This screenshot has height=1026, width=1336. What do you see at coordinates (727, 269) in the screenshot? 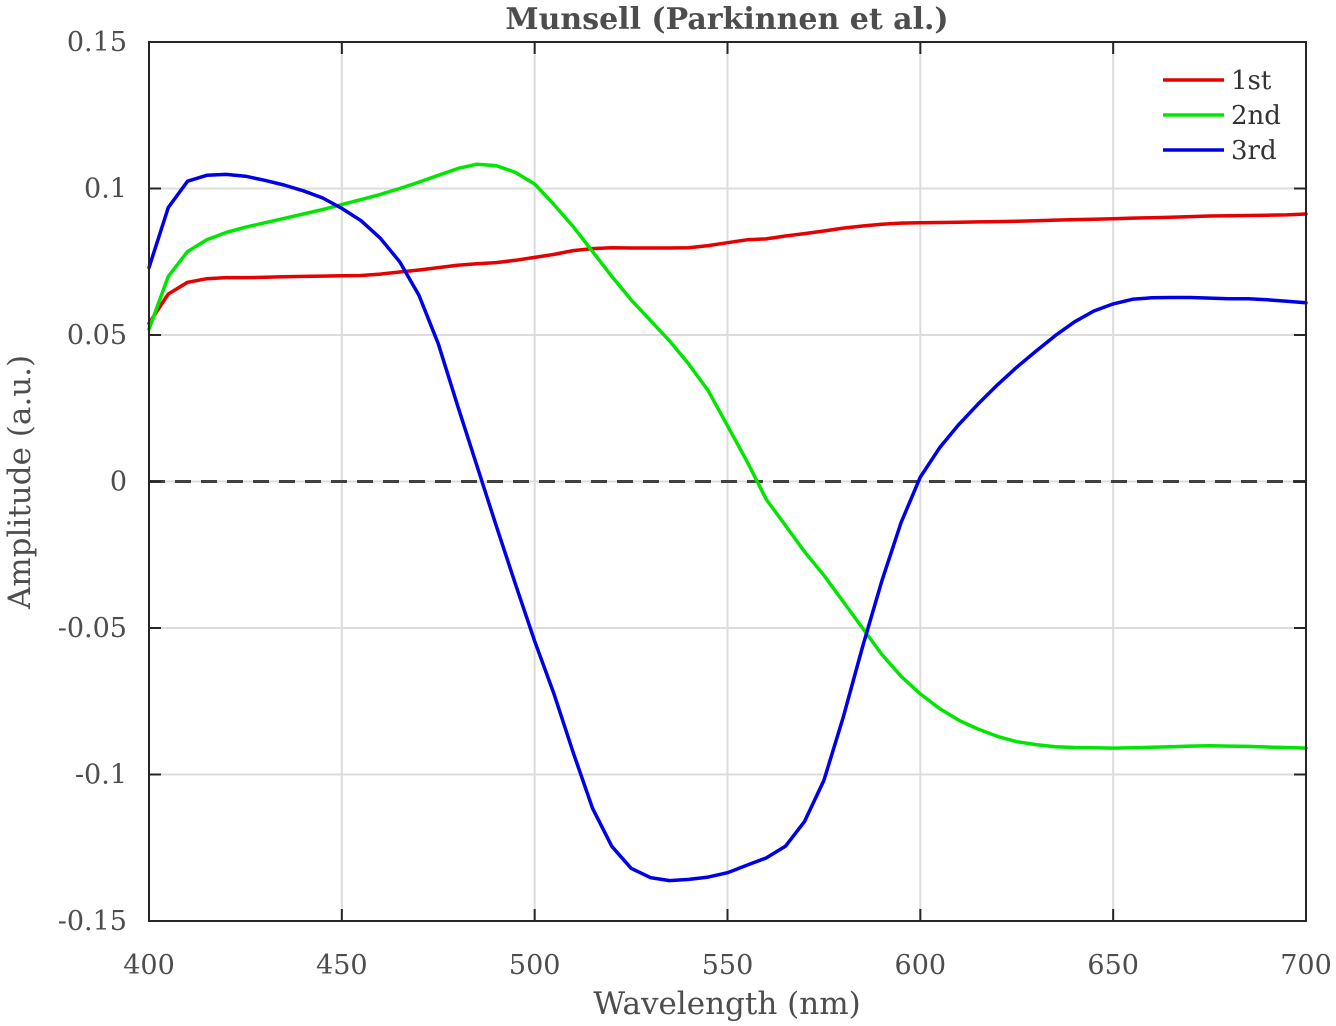
I see `series-line-1st` at bounding box center [727, 269].